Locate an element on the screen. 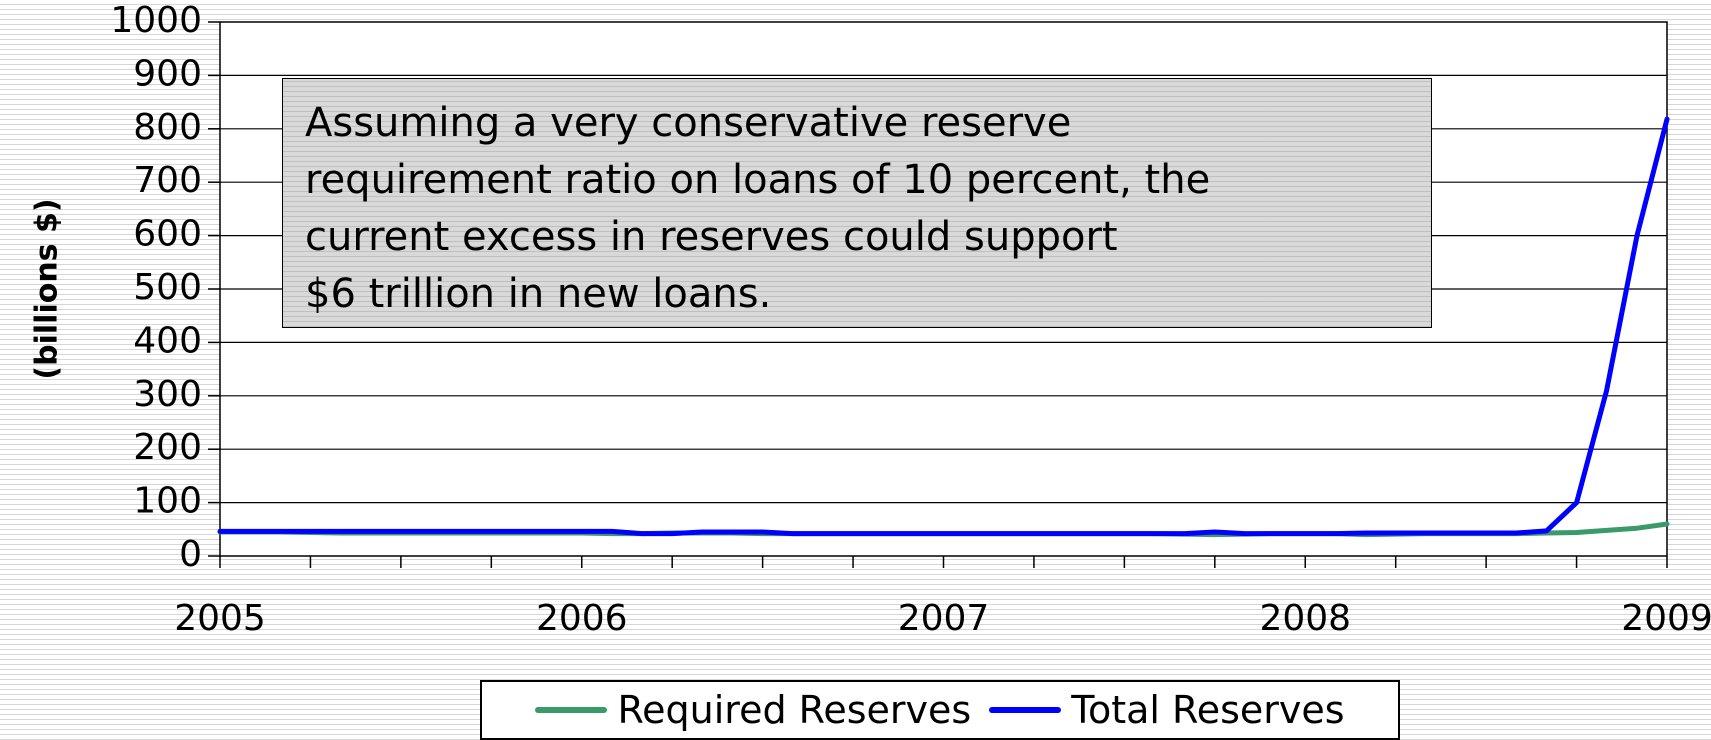 The image size is (1711, 740). y-tick-label-0: 0 is located at coordinates (190, 554).